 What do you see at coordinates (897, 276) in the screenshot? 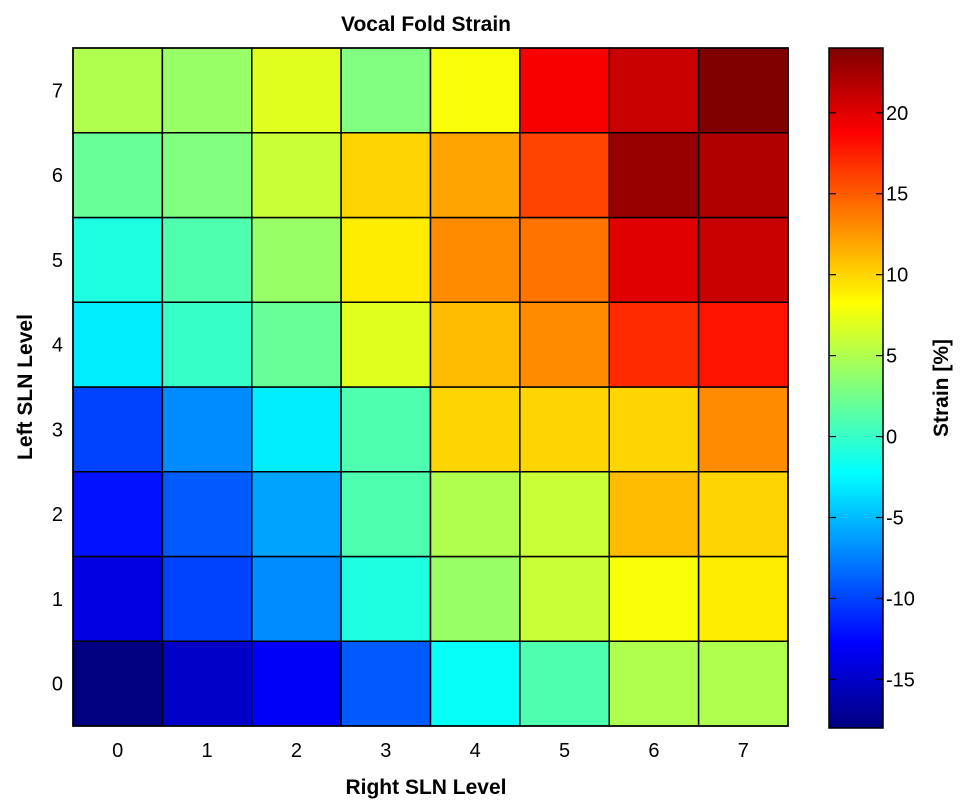
I see `colorbar-tick-label: 10` at bounding box center [897, 276].